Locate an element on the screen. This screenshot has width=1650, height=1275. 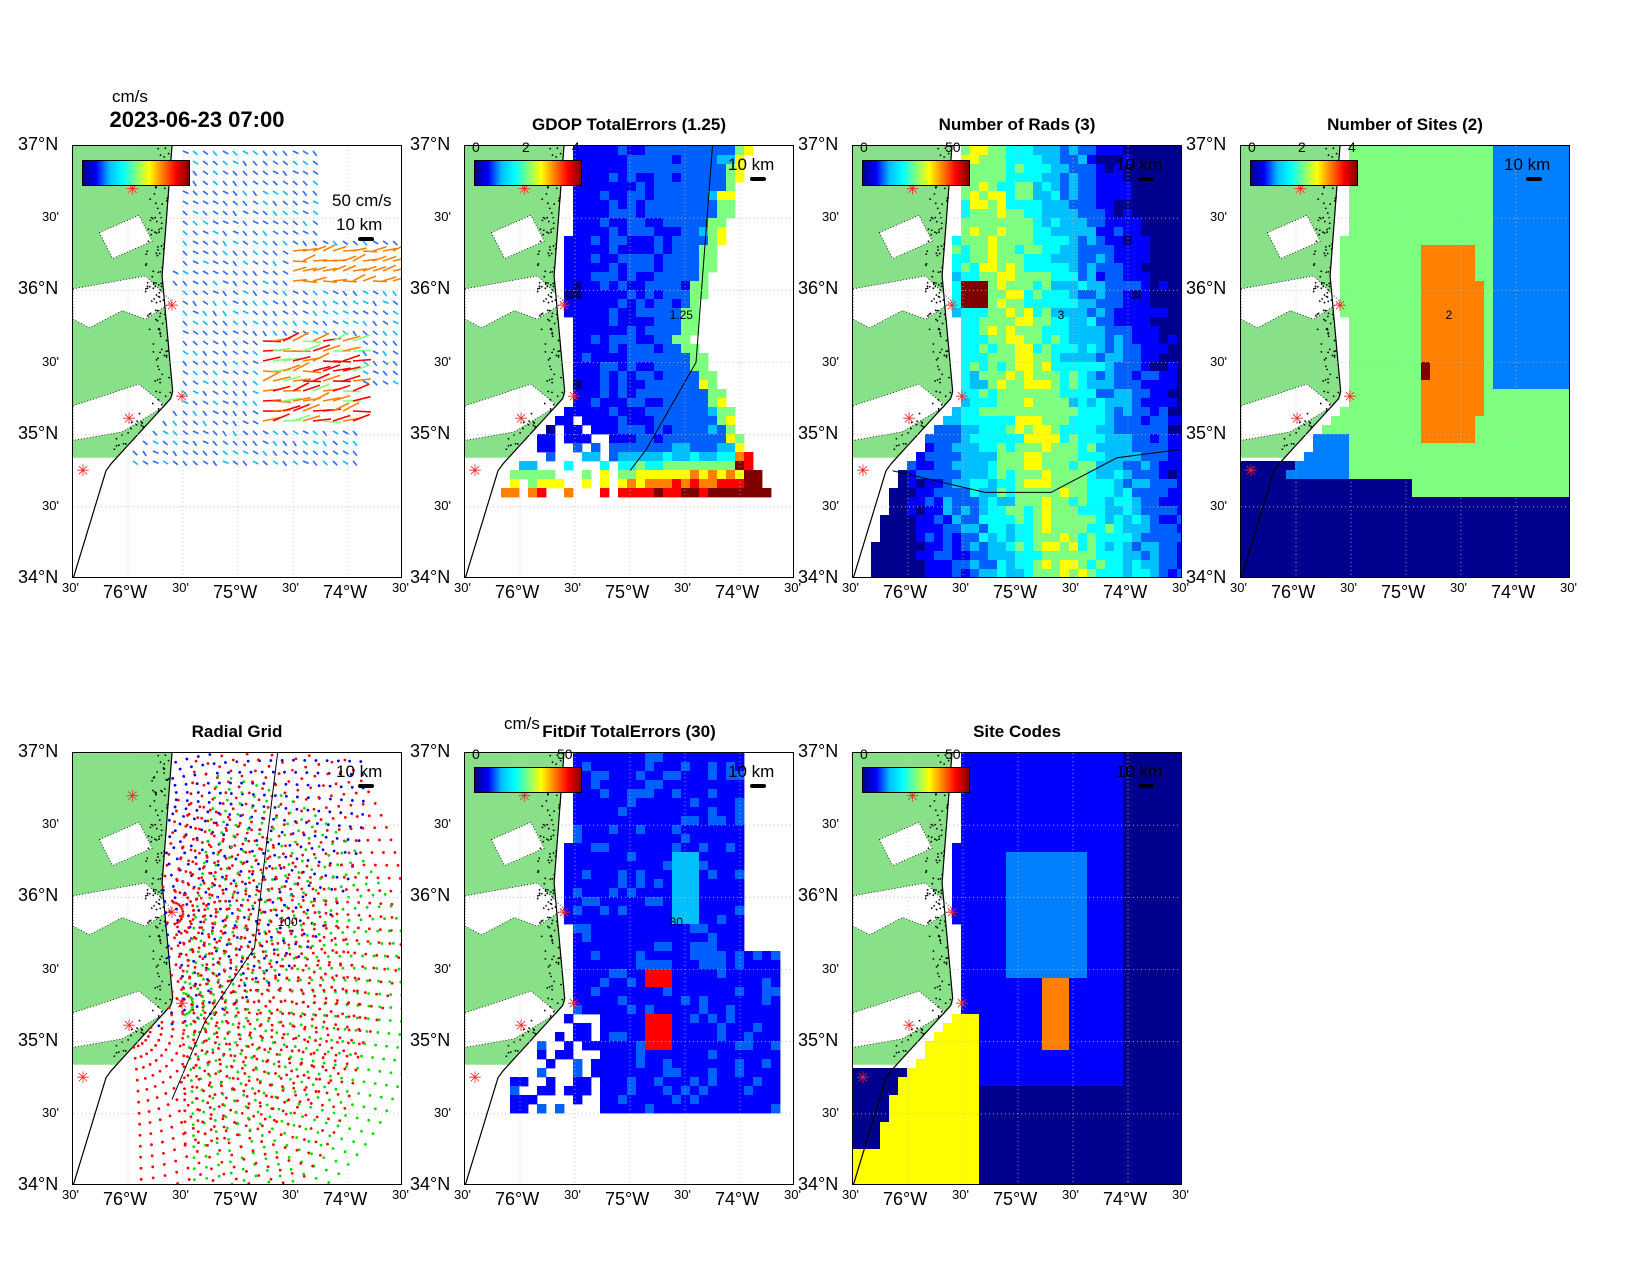
scale-label: 10 km is located at coordinates (1139, 164).